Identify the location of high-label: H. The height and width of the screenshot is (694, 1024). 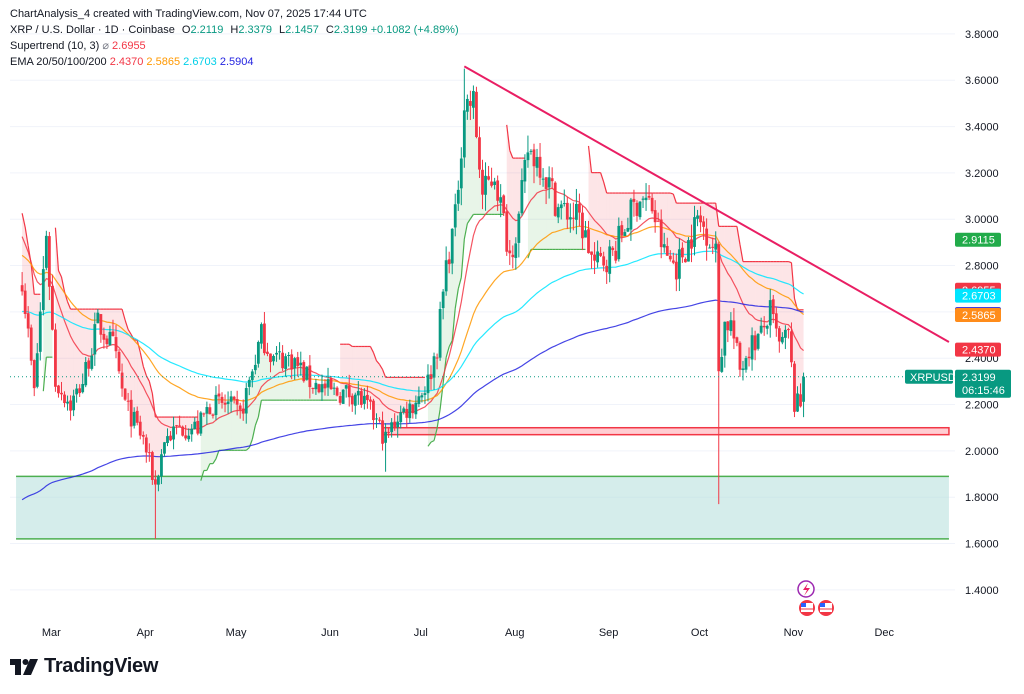
(234, 30).